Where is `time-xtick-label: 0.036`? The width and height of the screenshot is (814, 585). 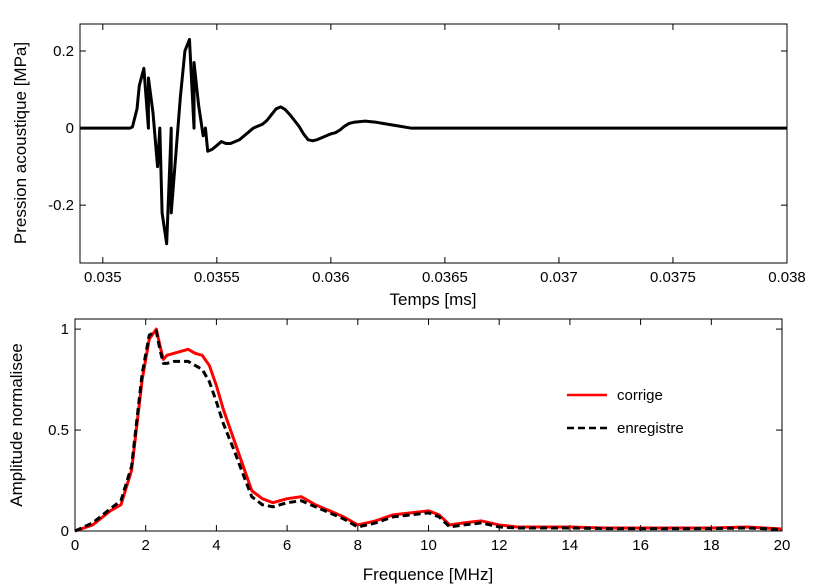
time-xtick-label: 0.036 is located at coordinates (331, 277).